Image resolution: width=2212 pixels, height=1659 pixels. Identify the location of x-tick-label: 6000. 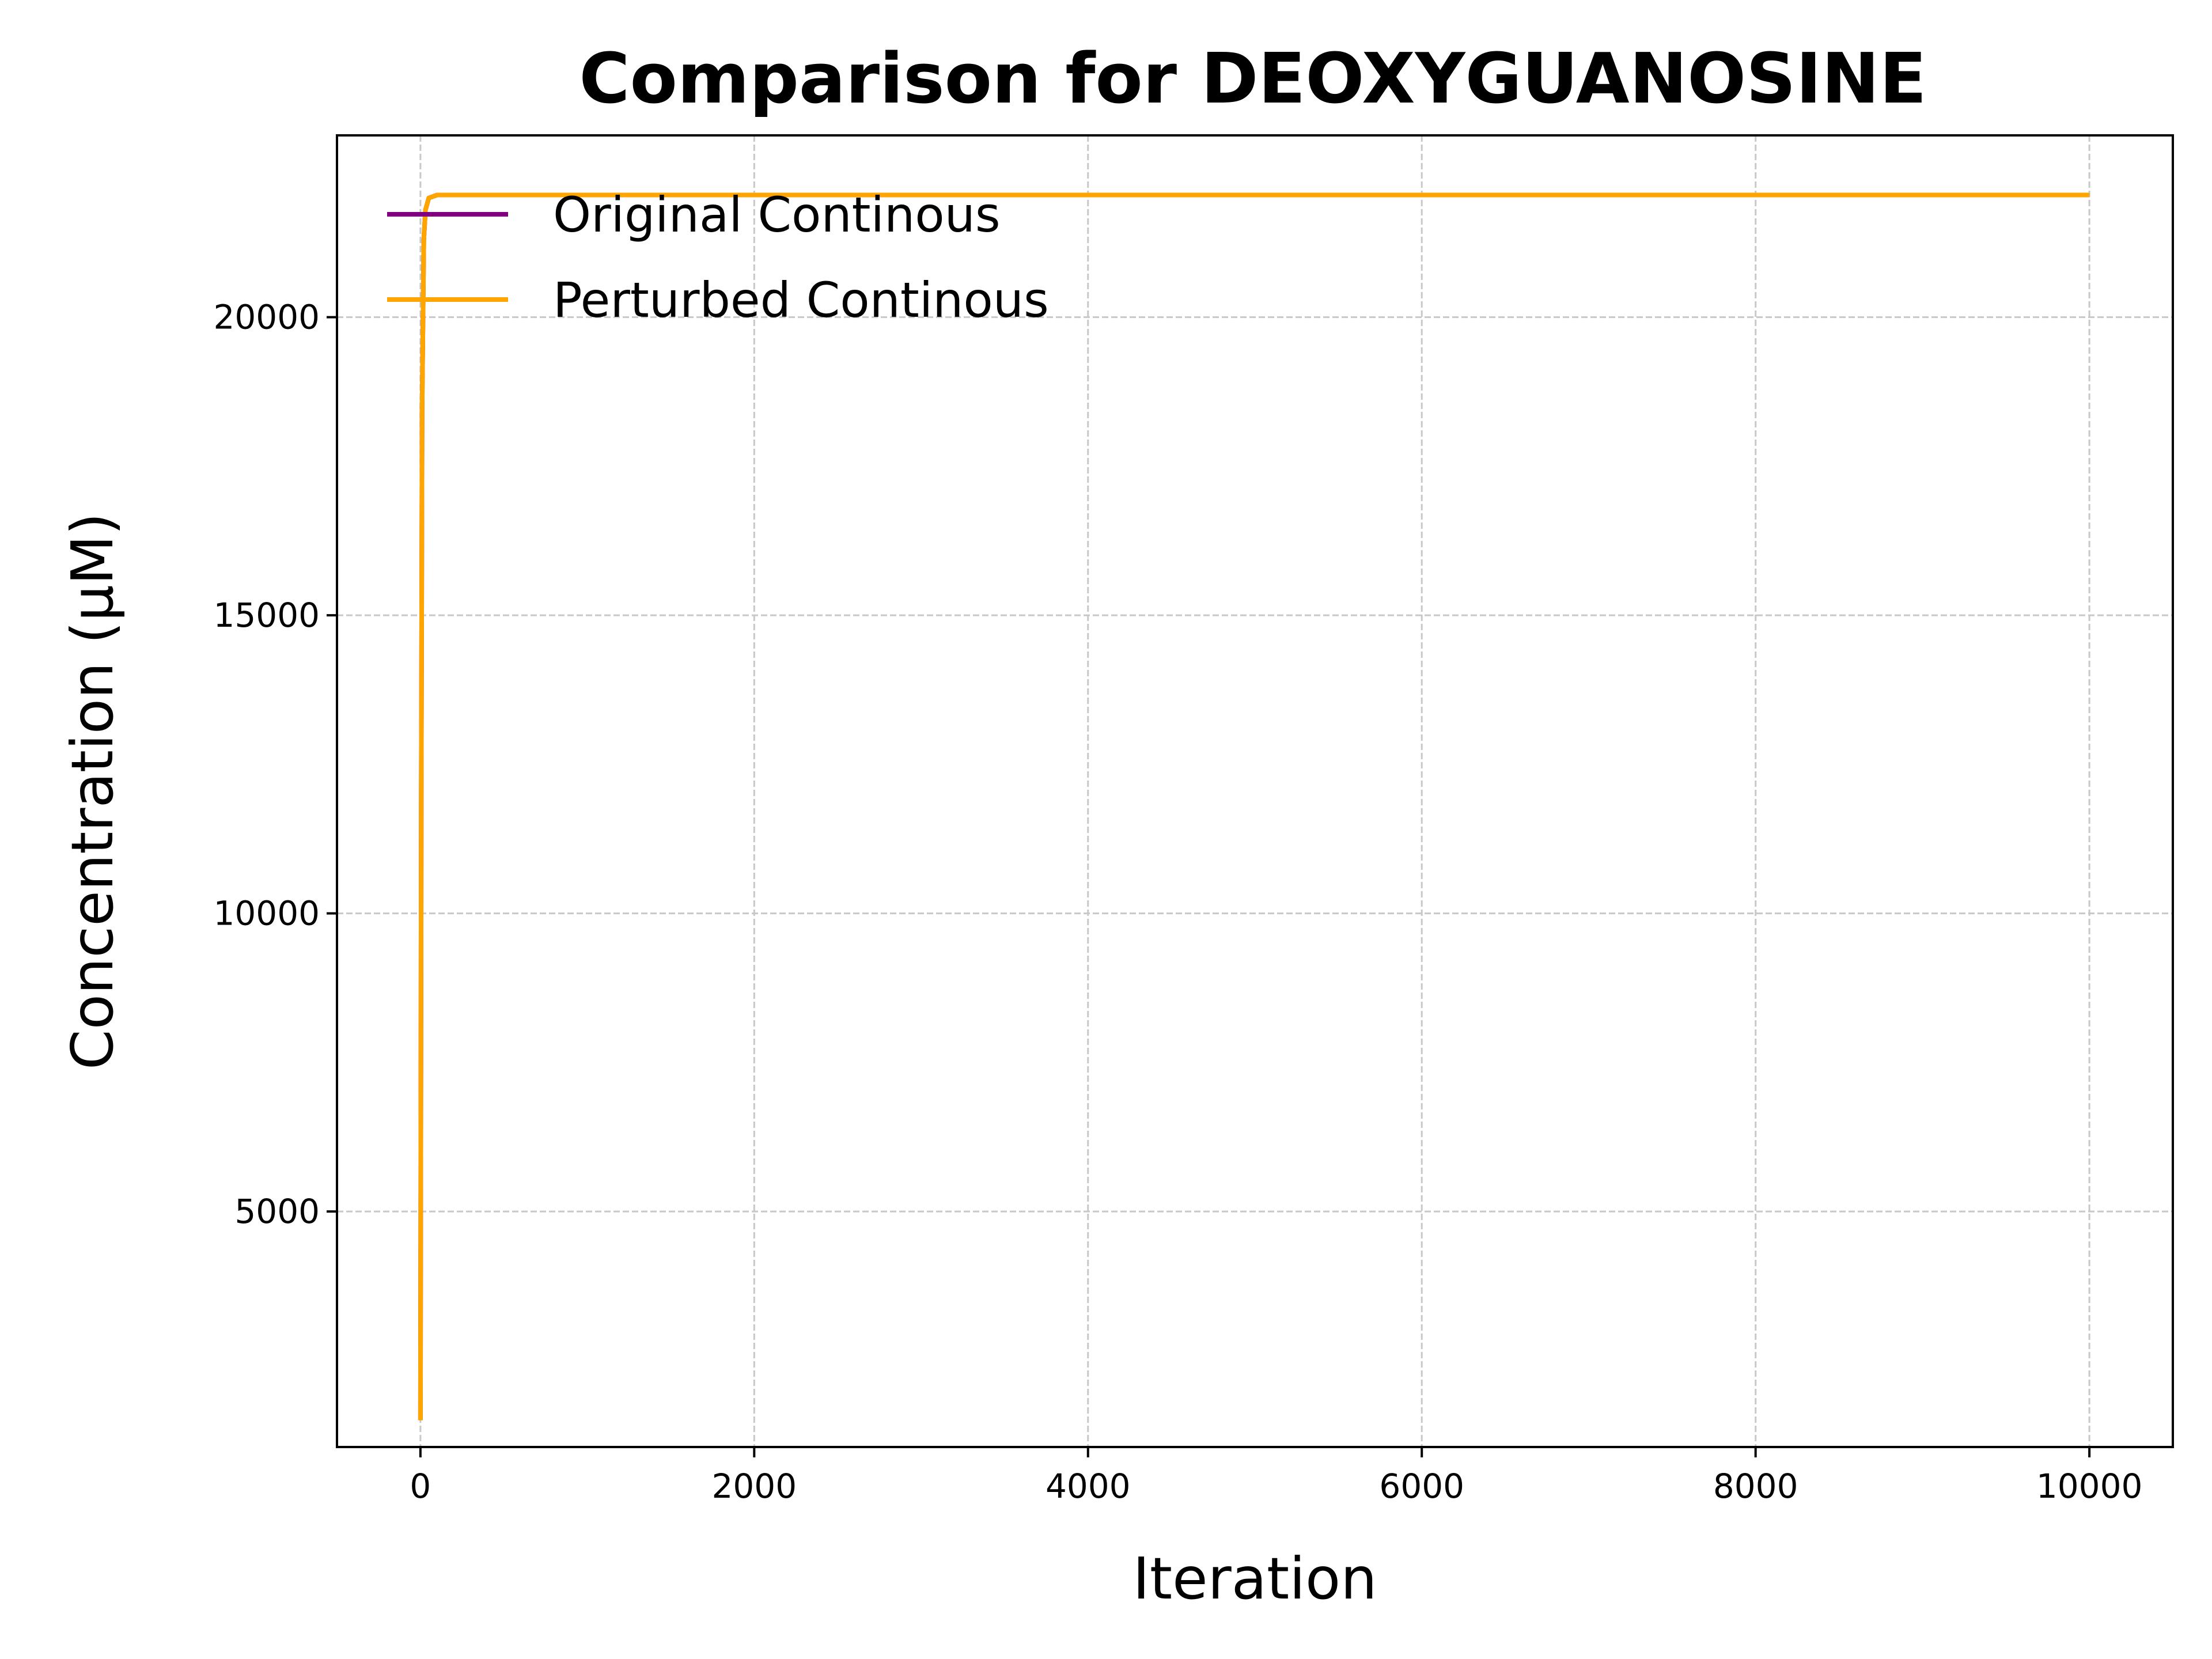
(1421, 1486).